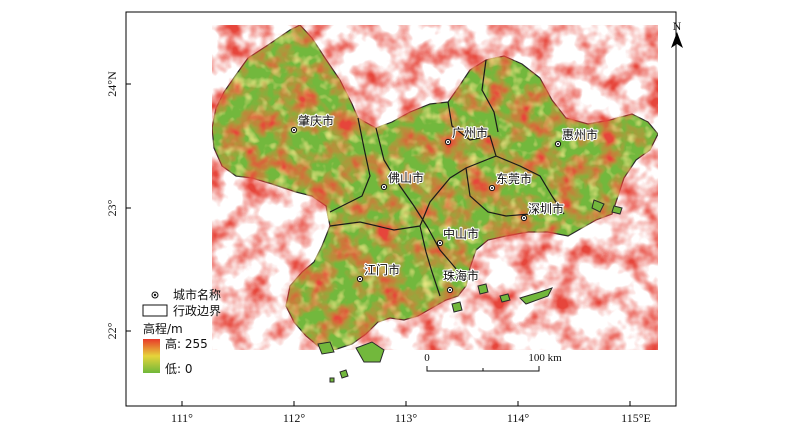 The width and height of the screenshot is (800, 437). Describe the element at coordinates (112, 207) in the screenshot. I see `y-tick-label-23: 23°` at that location.